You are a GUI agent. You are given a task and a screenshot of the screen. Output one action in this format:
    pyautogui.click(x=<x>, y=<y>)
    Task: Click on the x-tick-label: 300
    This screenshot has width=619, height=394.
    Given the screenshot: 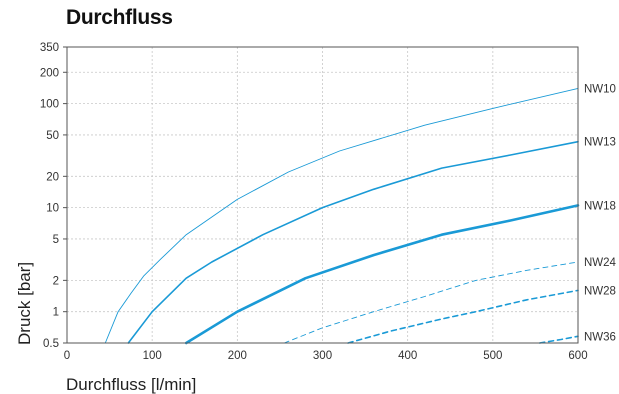 What is the action you would take?
    pyautogui.click(x=322, y=356)
    